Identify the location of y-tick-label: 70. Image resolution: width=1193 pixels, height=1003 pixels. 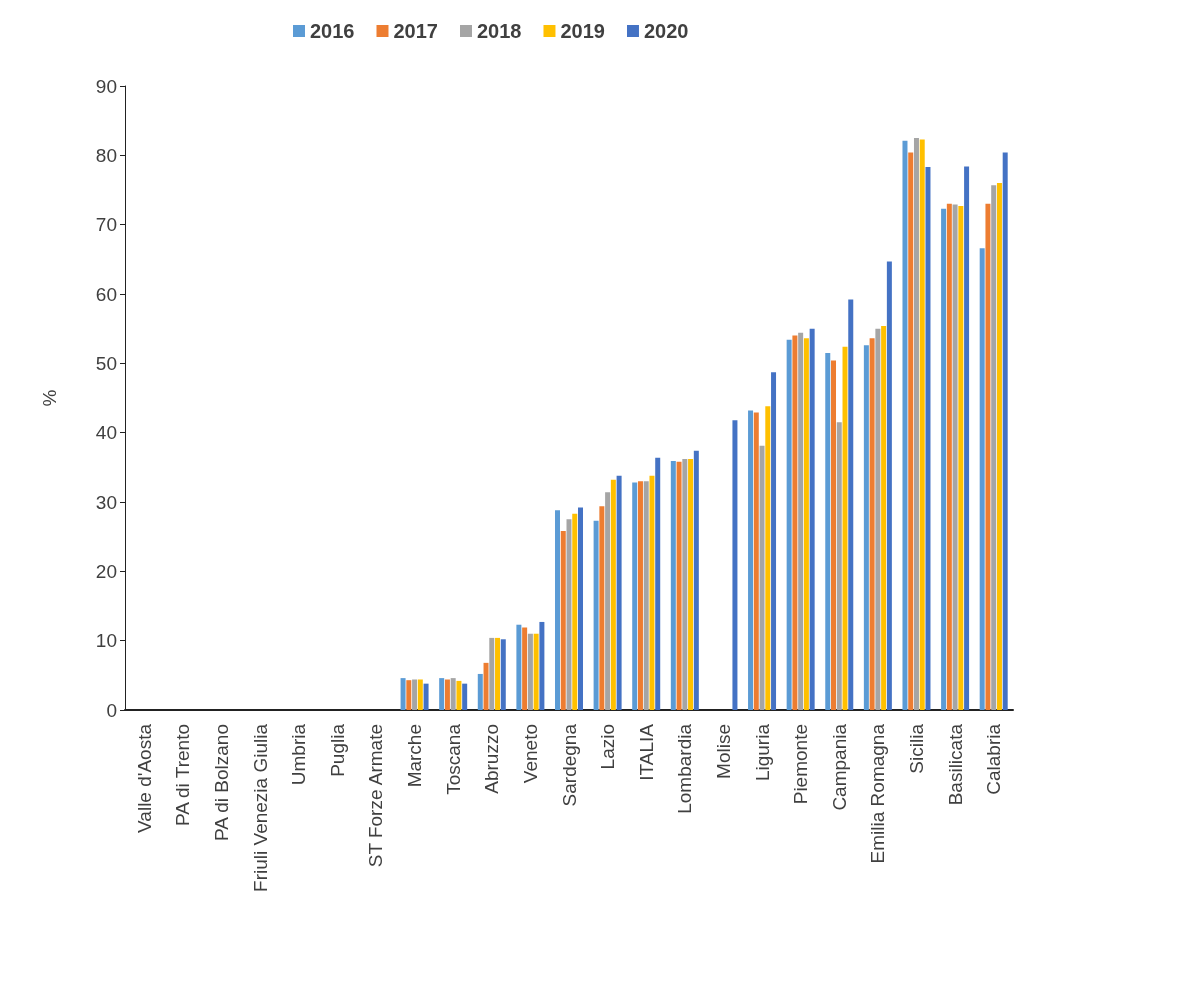
(106, 225).